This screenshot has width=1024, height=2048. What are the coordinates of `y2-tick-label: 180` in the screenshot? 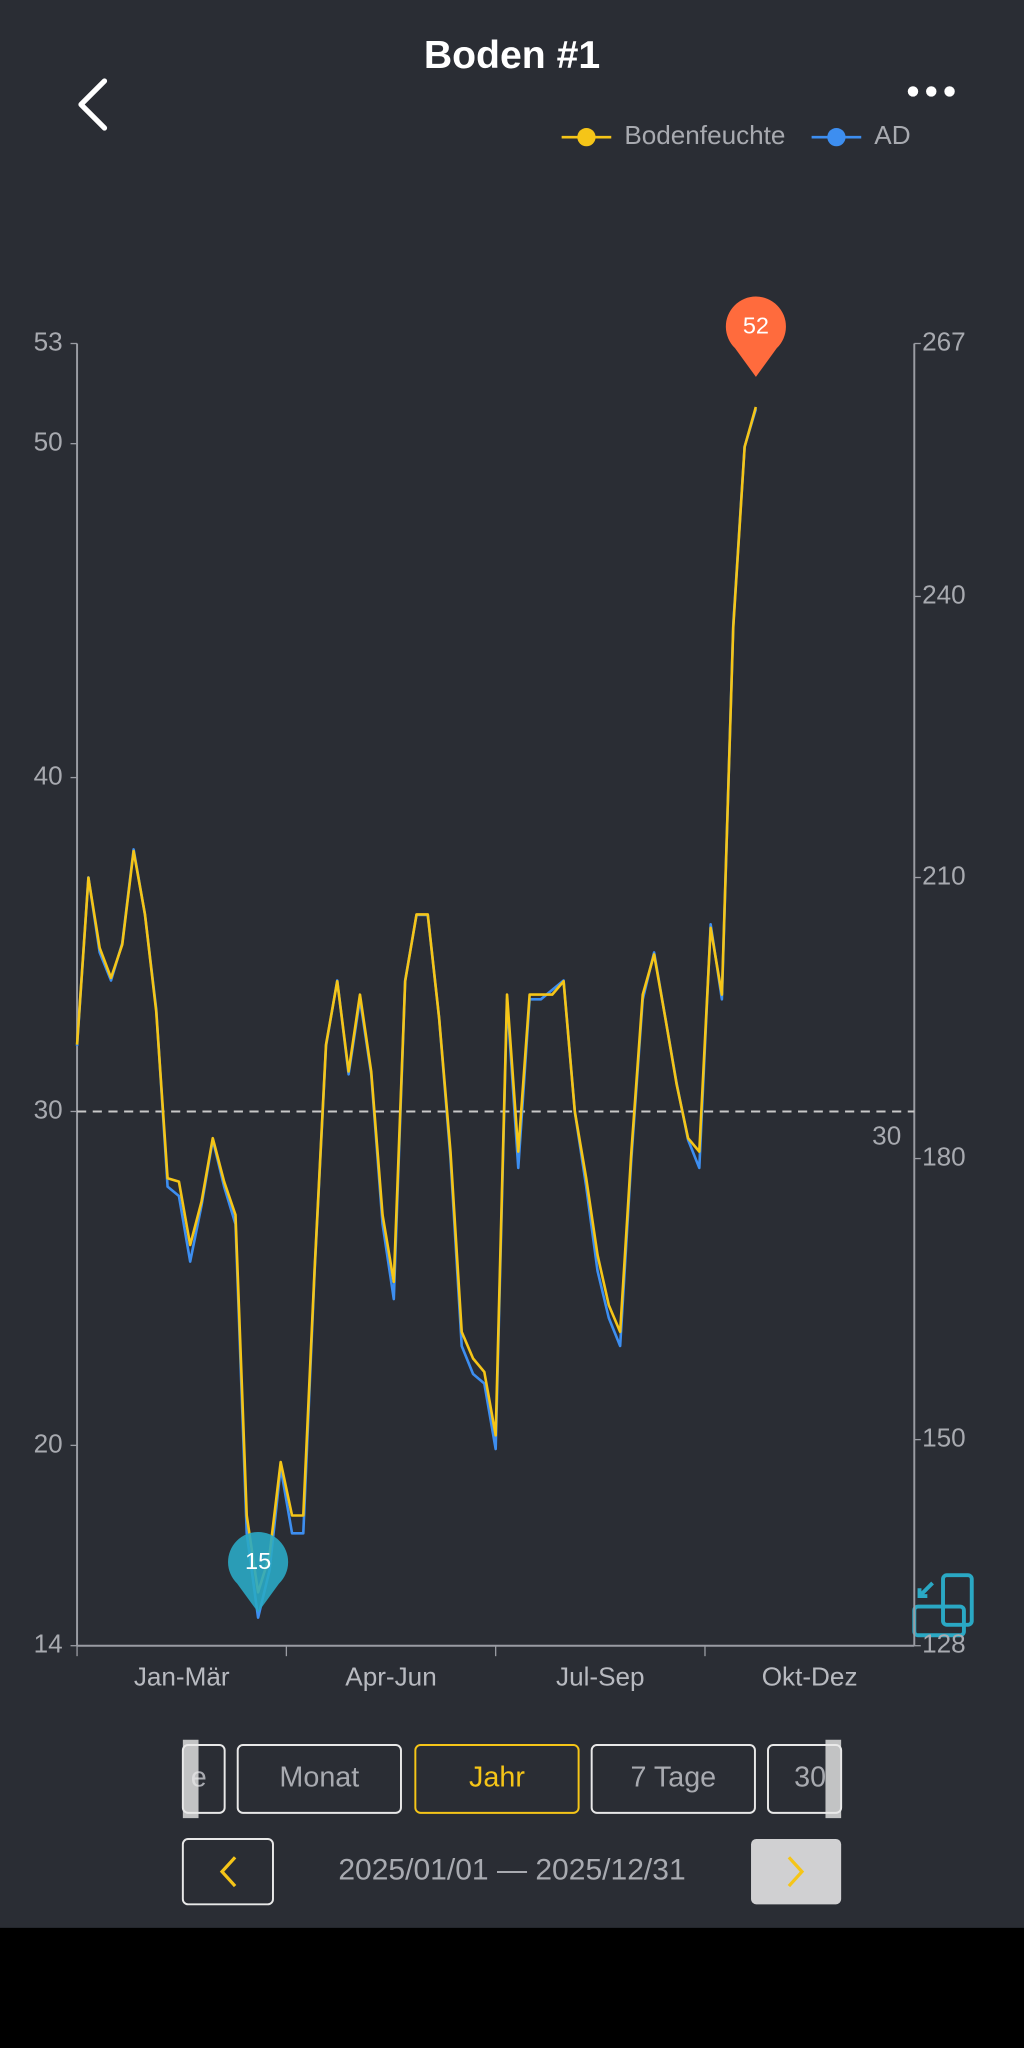 It's located at (944, 1156).